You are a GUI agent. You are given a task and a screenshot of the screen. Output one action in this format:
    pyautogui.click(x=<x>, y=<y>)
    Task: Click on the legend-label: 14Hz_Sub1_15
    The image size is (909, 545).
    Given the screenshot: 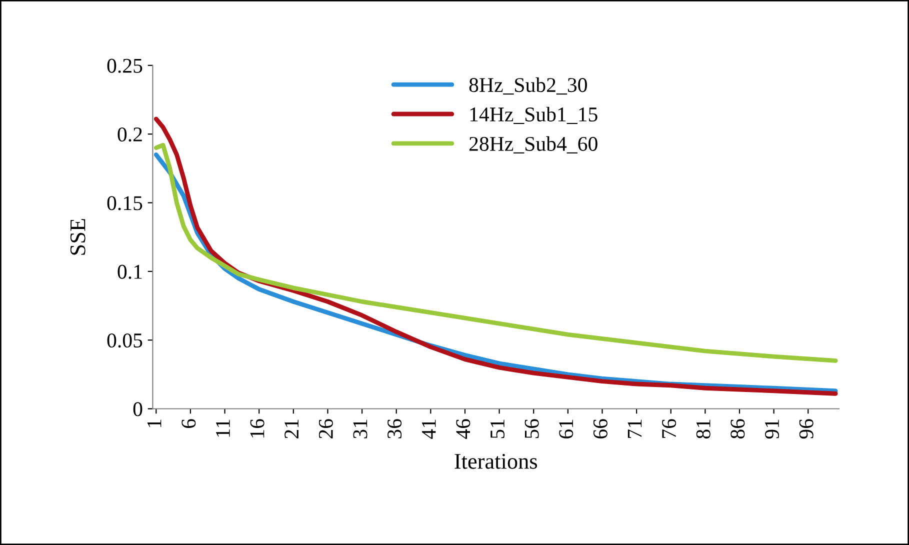 What is the action you would take?
    pyautogui.click(x=534, y=115)
    